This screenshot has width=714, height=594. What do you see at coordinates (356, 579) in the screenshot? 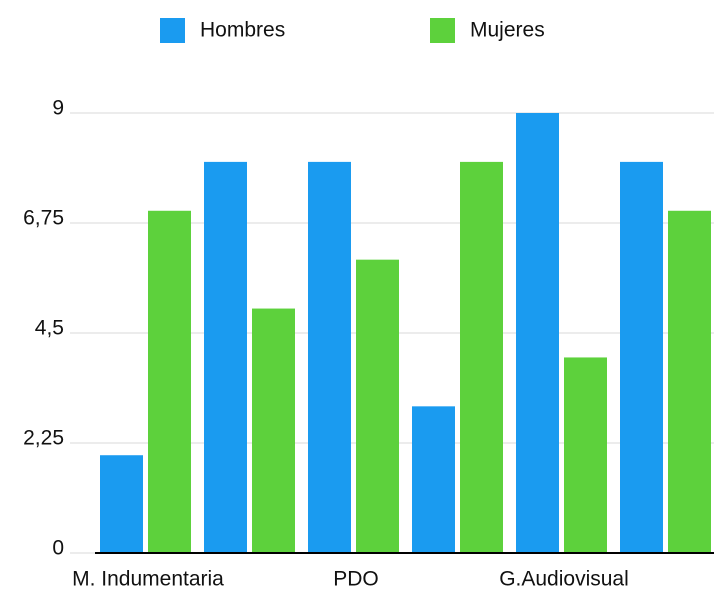
I see `x-tick-label: PDO` at bounding box center [356, 579].